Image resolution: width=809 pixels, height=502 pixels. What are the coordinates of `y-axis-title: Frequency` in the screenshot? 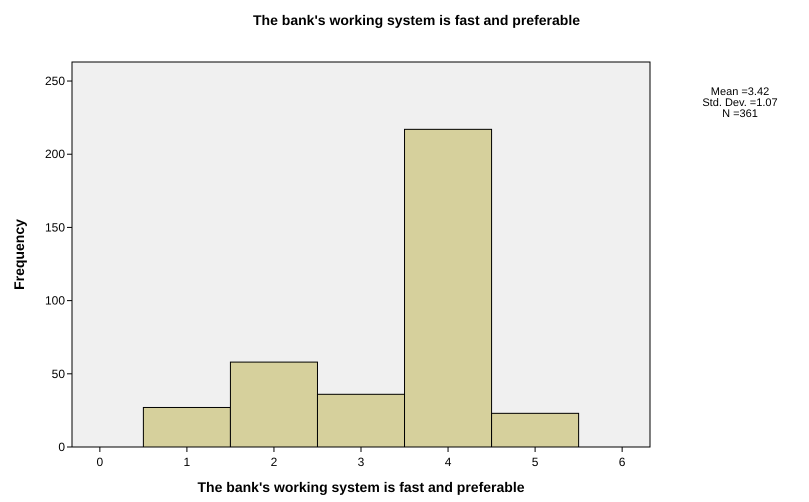 It's located at (19, 254).